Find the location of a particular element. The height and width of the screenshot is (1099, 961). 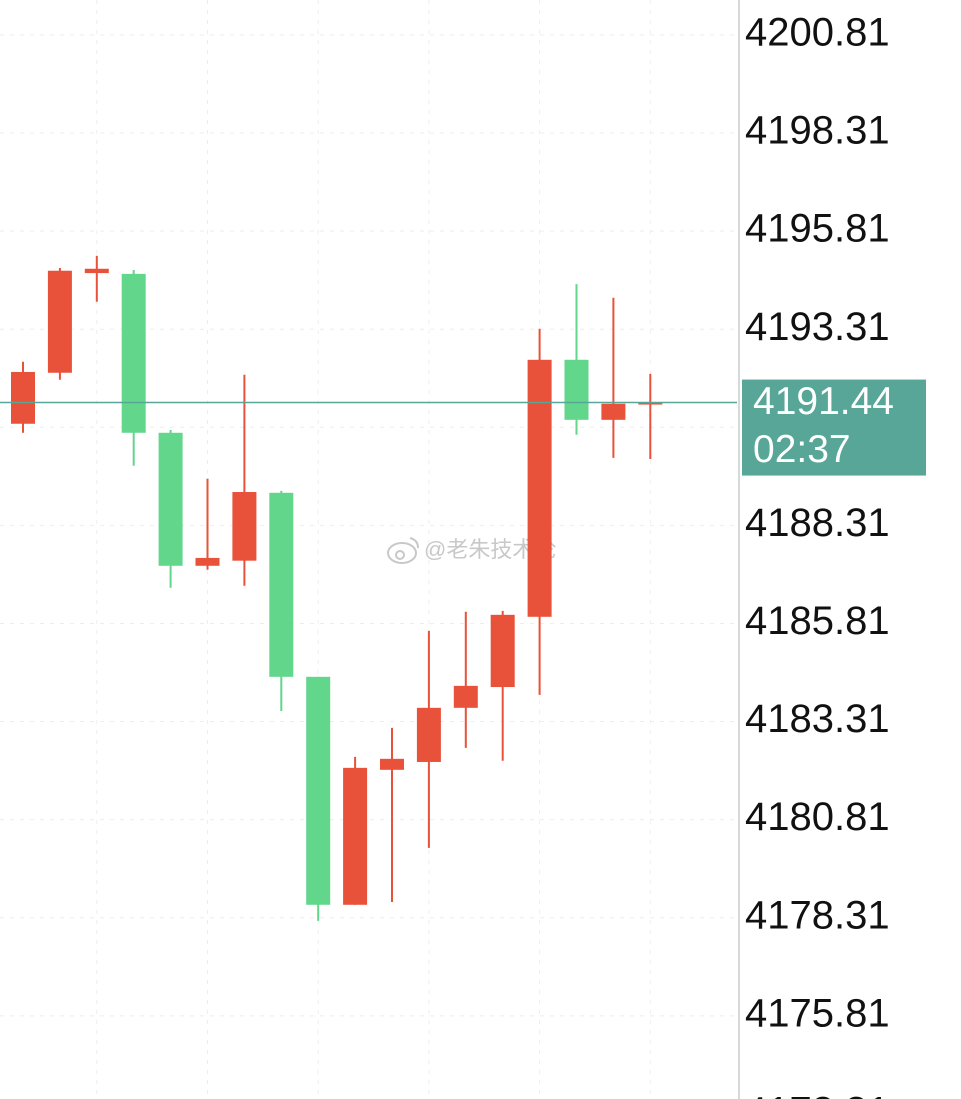

y-tick-label: 4178.31 is located at coordinates (817, 915).